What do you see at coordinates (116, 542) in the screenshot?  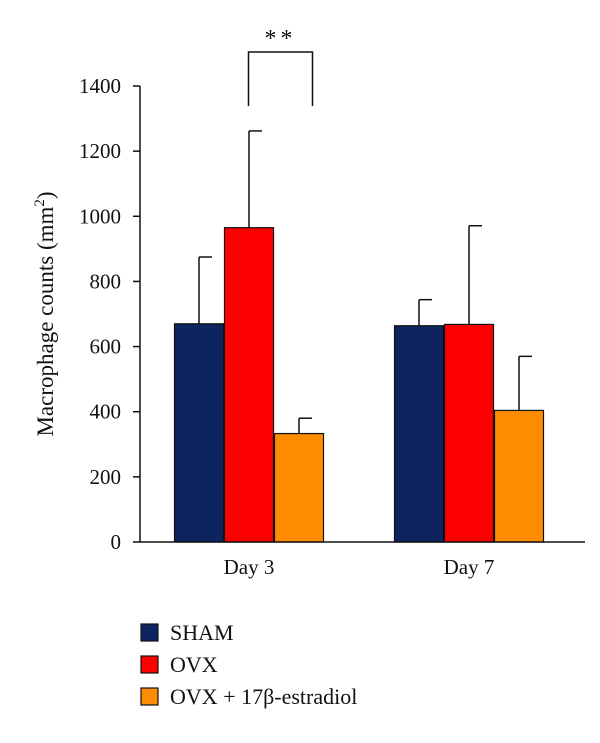 I see `y-tick-label: 0` at bounding box center [116, 542].